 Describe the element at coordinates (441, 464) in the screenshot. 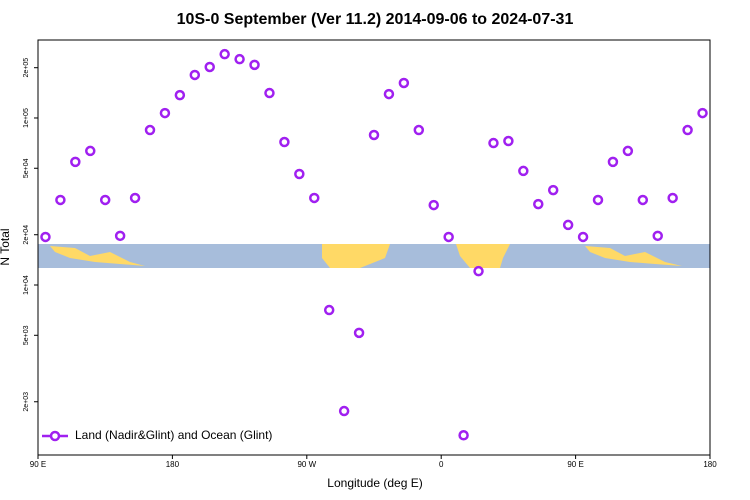

I see `x-tick-label: 0` at that location.